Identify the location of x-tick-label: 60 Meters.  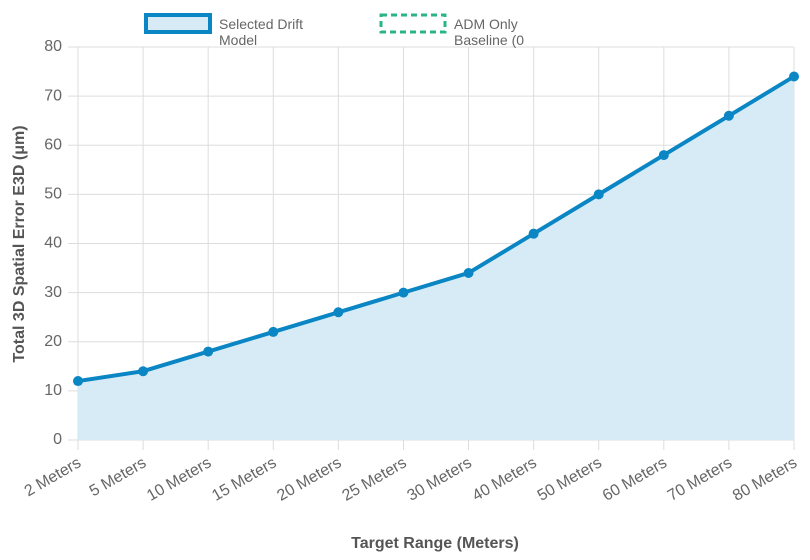
(635, 479).